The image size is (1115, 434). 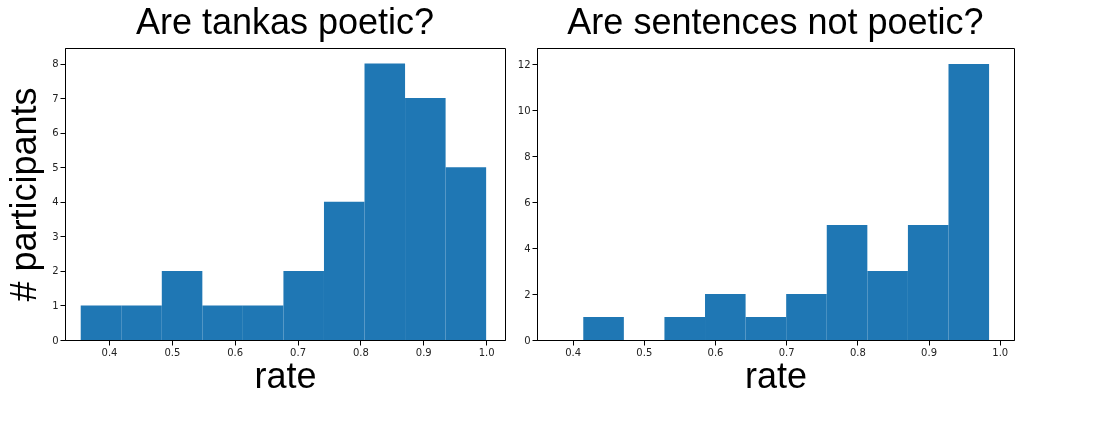 I want to click on y-tick-label: 12, so click(x=524, y=64).